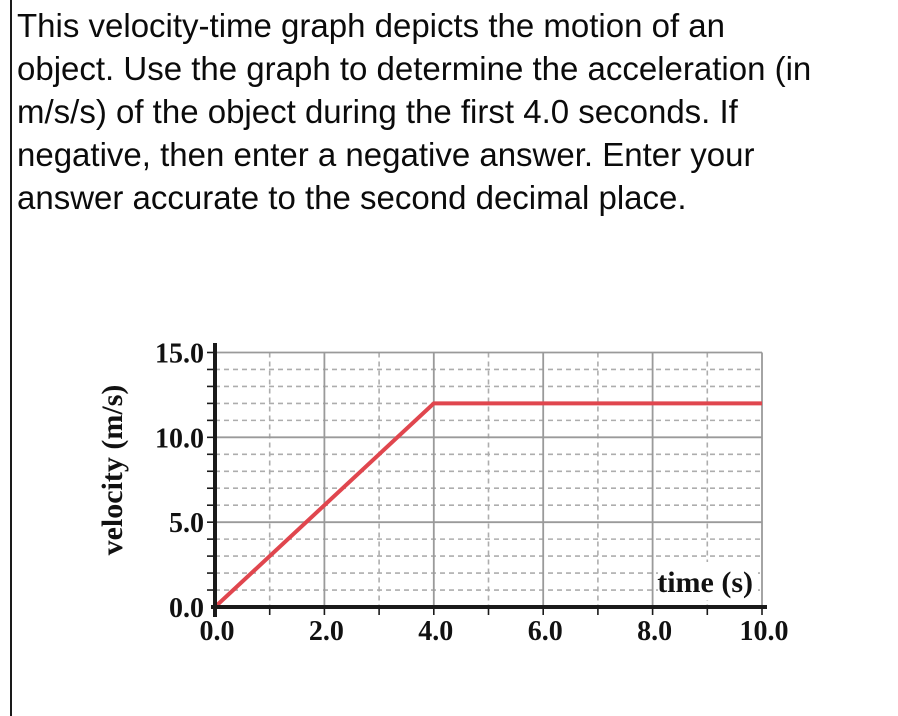 Image resolution: width=898 pixels, height=716 pixels. What do you see at coordinates (179, 438) in the screenshot?
I see `y-tick-label: 10.0` at bounding box center [179, 438].